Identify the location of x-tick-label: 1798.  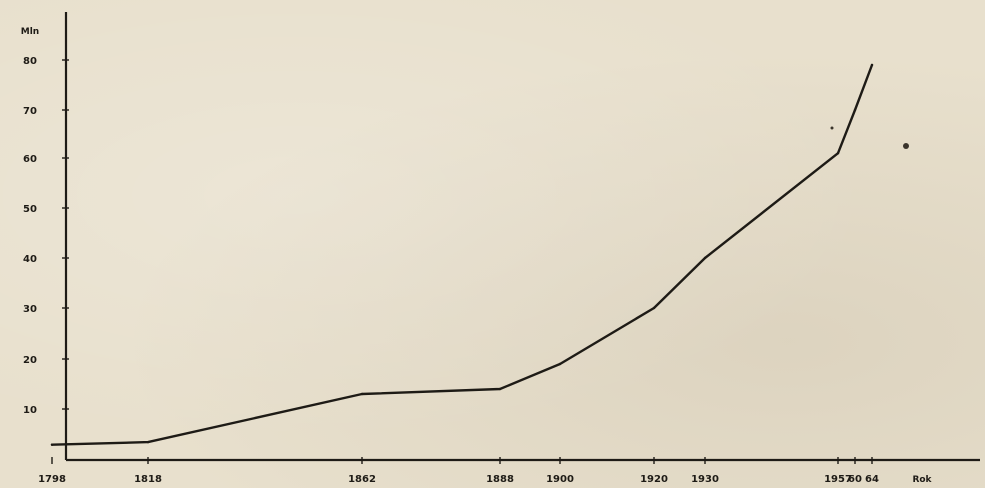
(52, 479).